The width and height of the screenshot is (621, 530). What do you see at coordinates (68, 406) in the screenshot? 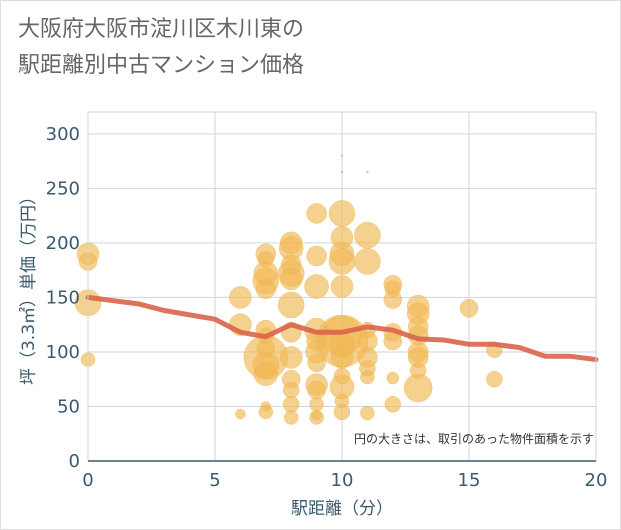
I see `y-tick-label: 50` at bounding box center [68, 406].